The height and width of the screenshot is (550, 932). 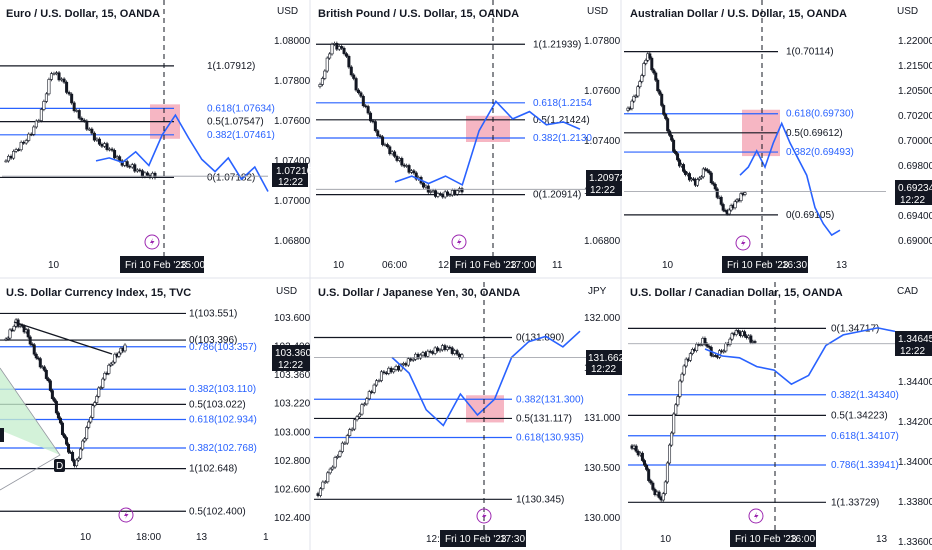 What do you see at coordinates (915, 116) in the screenshot?
I see `price-tick-label: 0.70200` at bounding box center [915, 116].